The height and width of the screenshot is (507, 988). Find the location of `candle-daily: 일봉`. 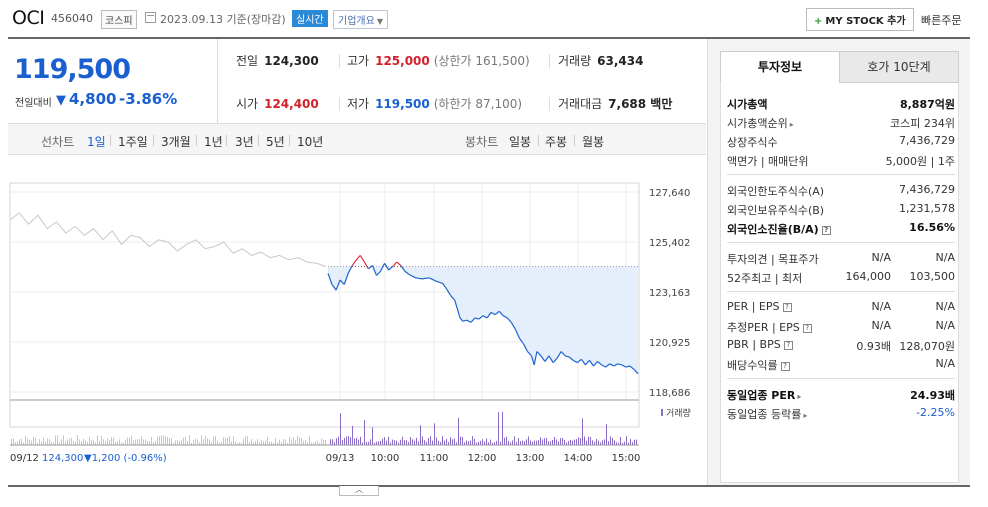

candle-daily: 일봉 is located at coordinates (520, 142).